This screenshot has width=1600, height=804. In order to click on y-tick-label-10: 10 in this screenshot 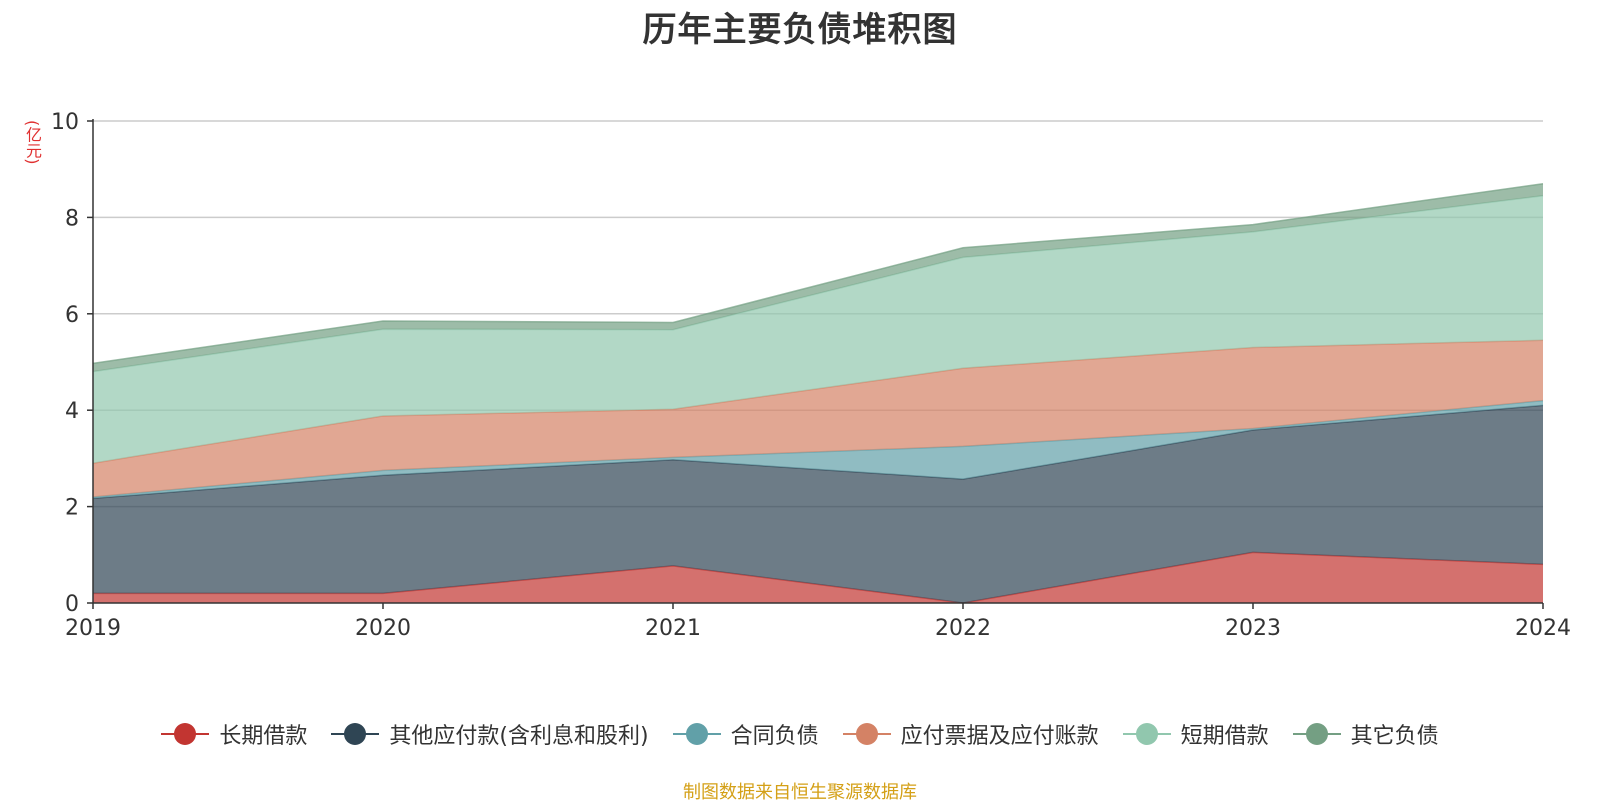, I will do `click(65, 122)`.